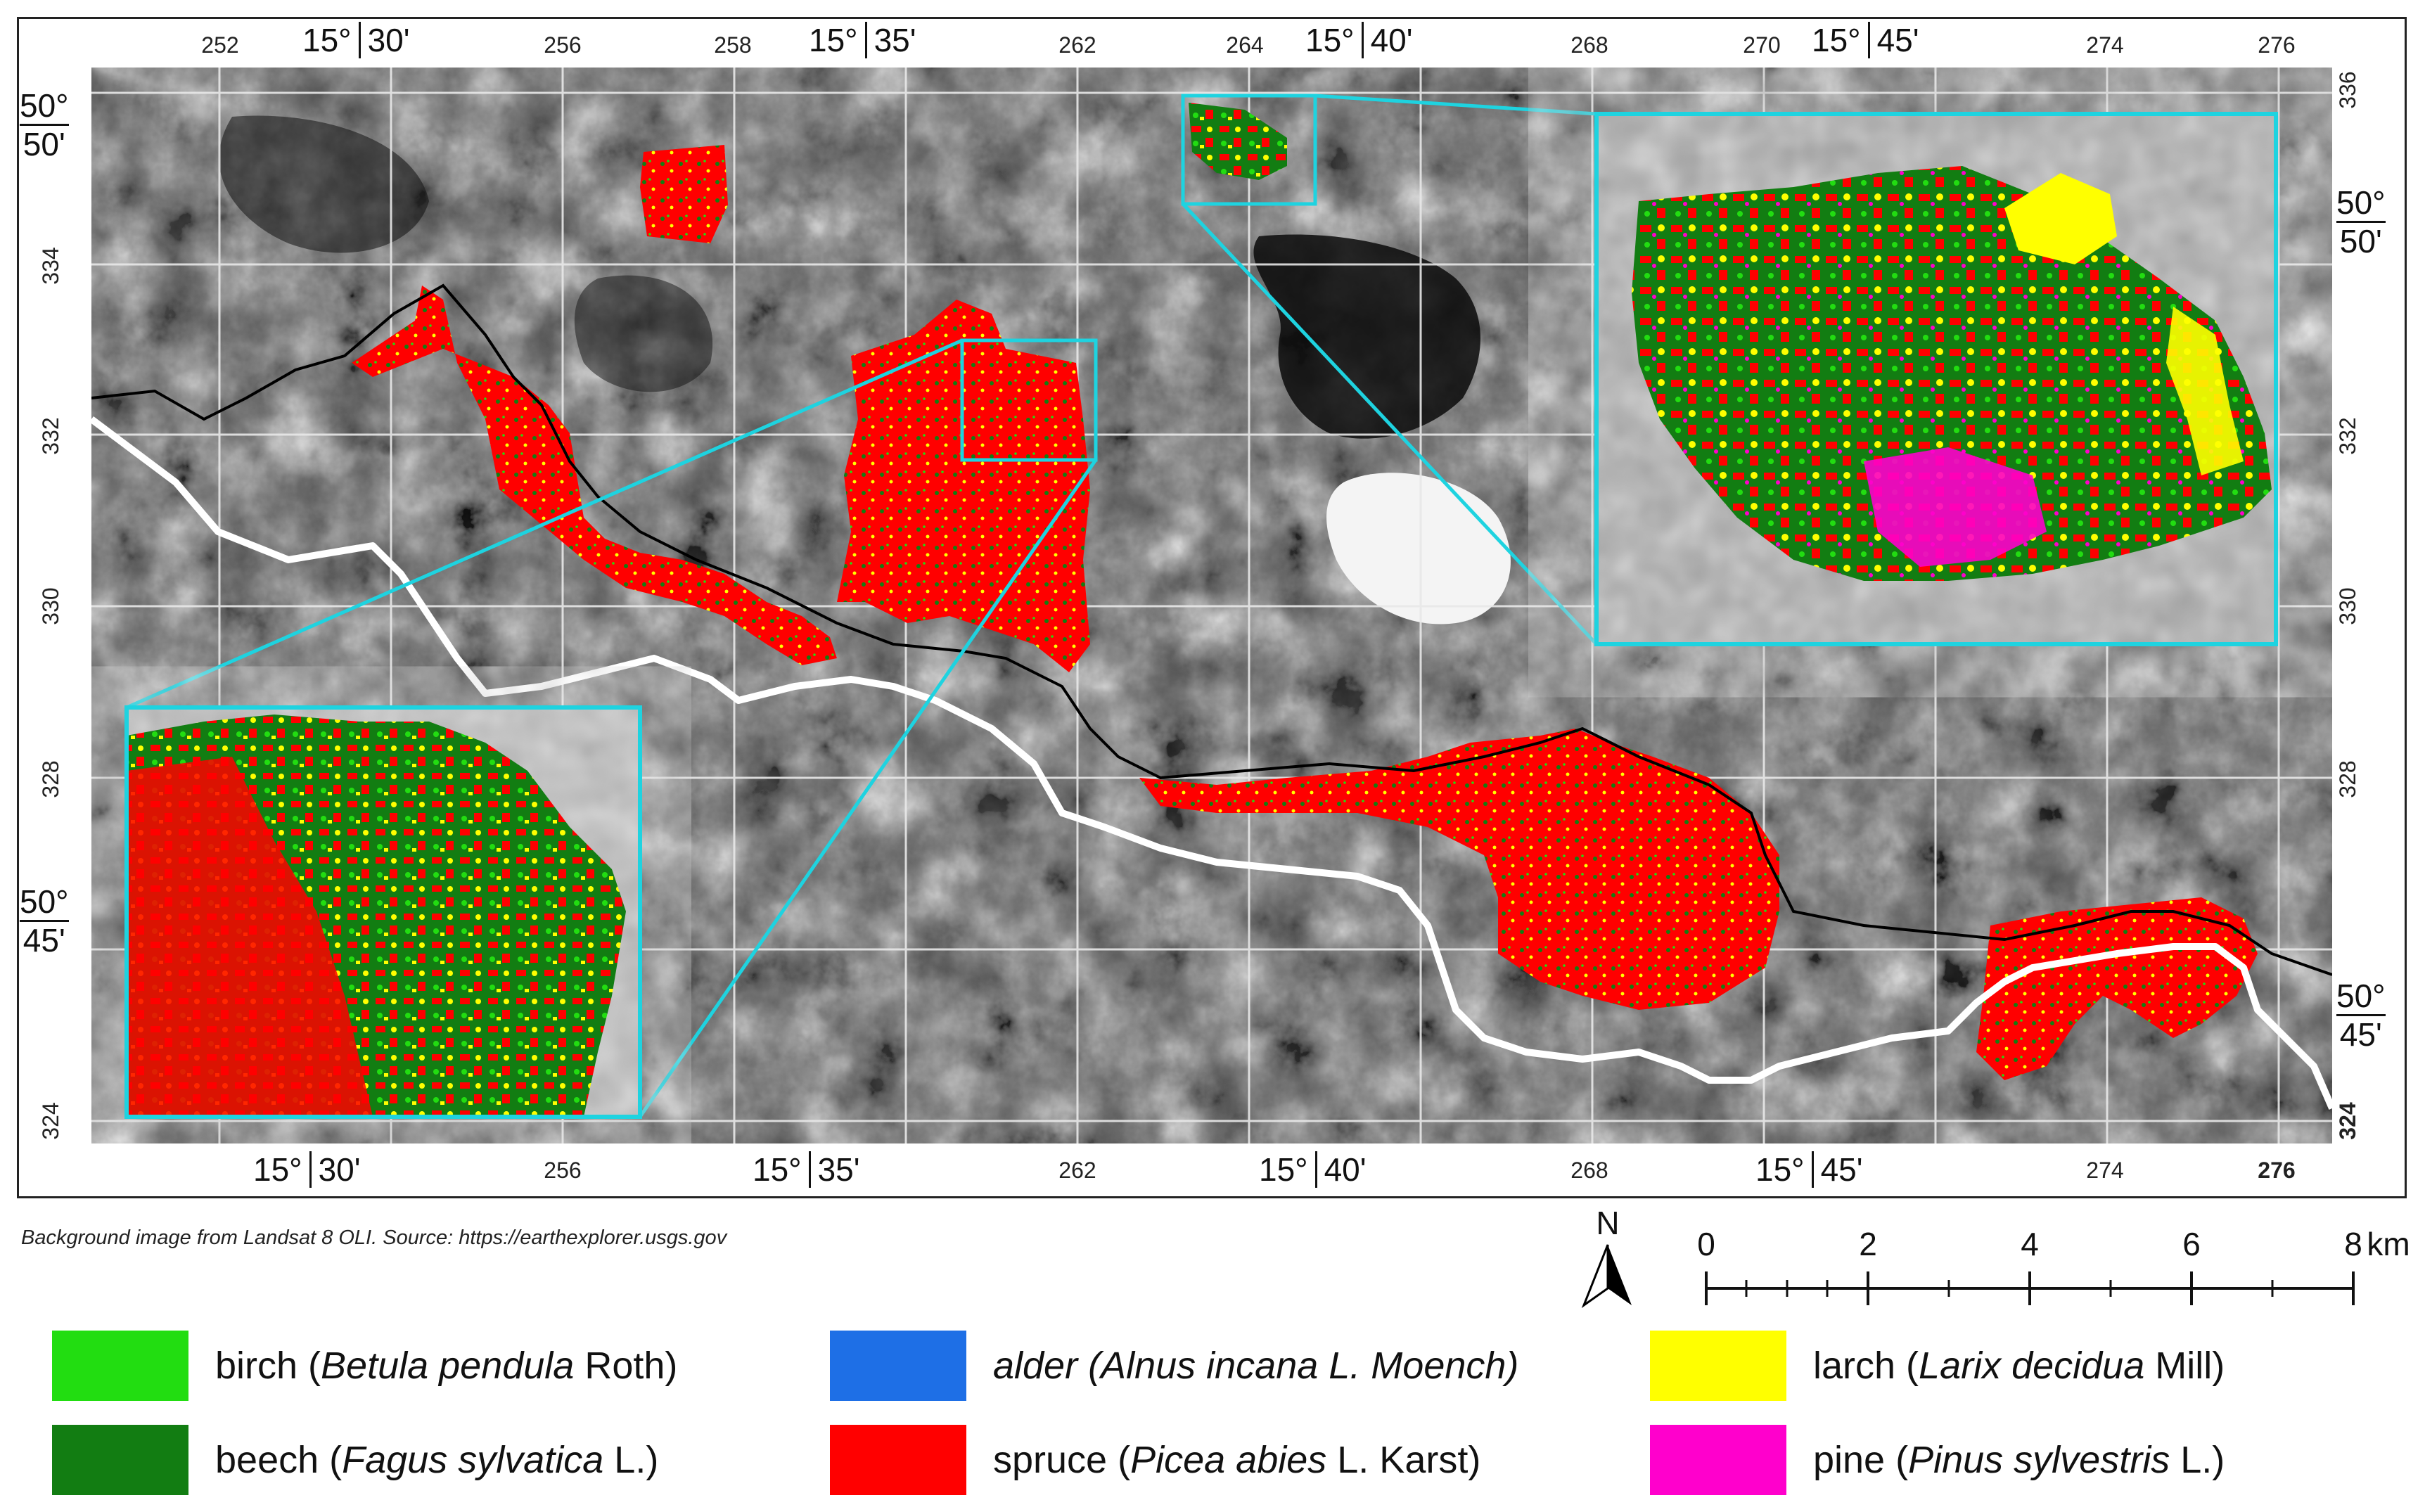 The width and height of the screenshot is (2425, 1512). Describe the element at coordinates (2277, 1170) in the screenshot. I see `bottom-tick: 276` at that location.